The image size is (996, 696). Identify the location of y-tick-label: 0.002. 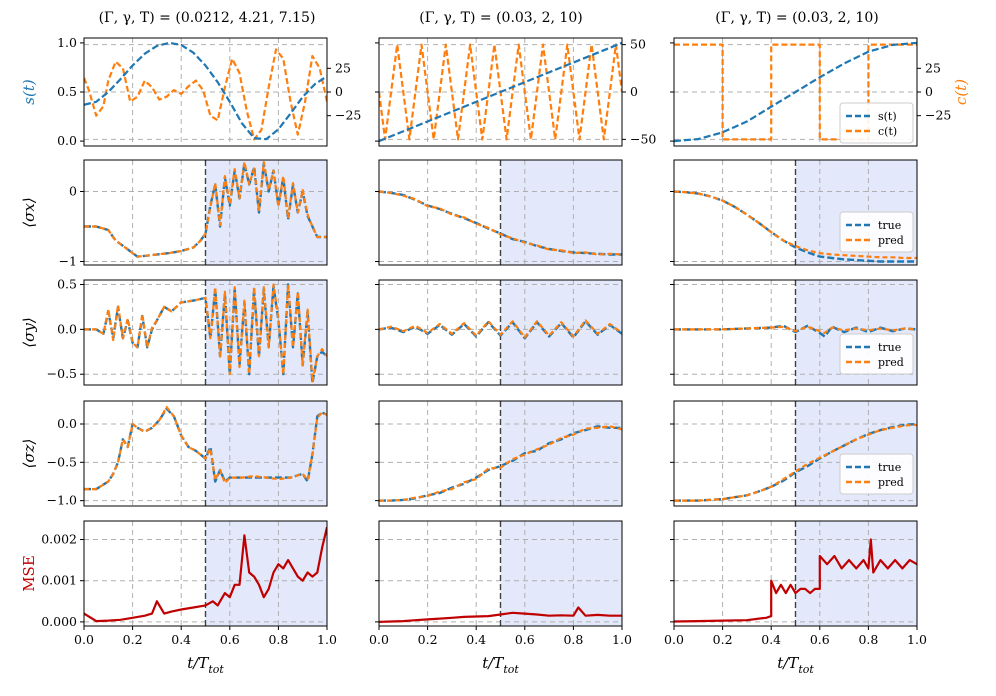
(59, 539).